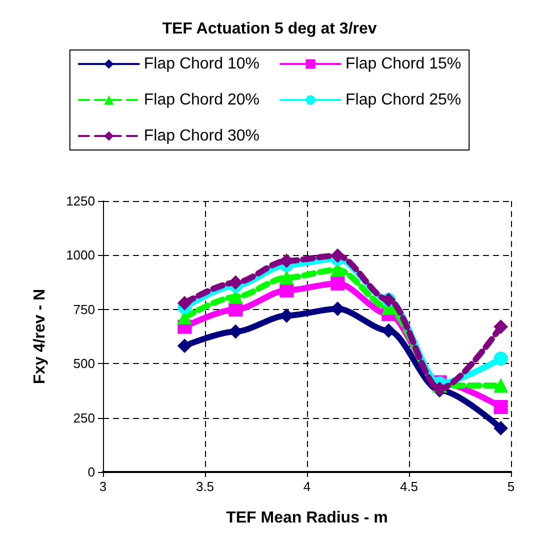  Describe the element at coordinates (202, 136) in the screenshot. I see `legend-label: Flap Chord 30%` at that location.